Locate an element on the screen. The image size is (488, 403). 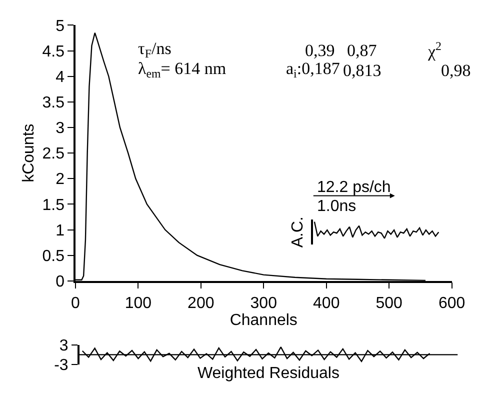
annotation: τ$_{F}$/ns is located at coordinates (155, 50).